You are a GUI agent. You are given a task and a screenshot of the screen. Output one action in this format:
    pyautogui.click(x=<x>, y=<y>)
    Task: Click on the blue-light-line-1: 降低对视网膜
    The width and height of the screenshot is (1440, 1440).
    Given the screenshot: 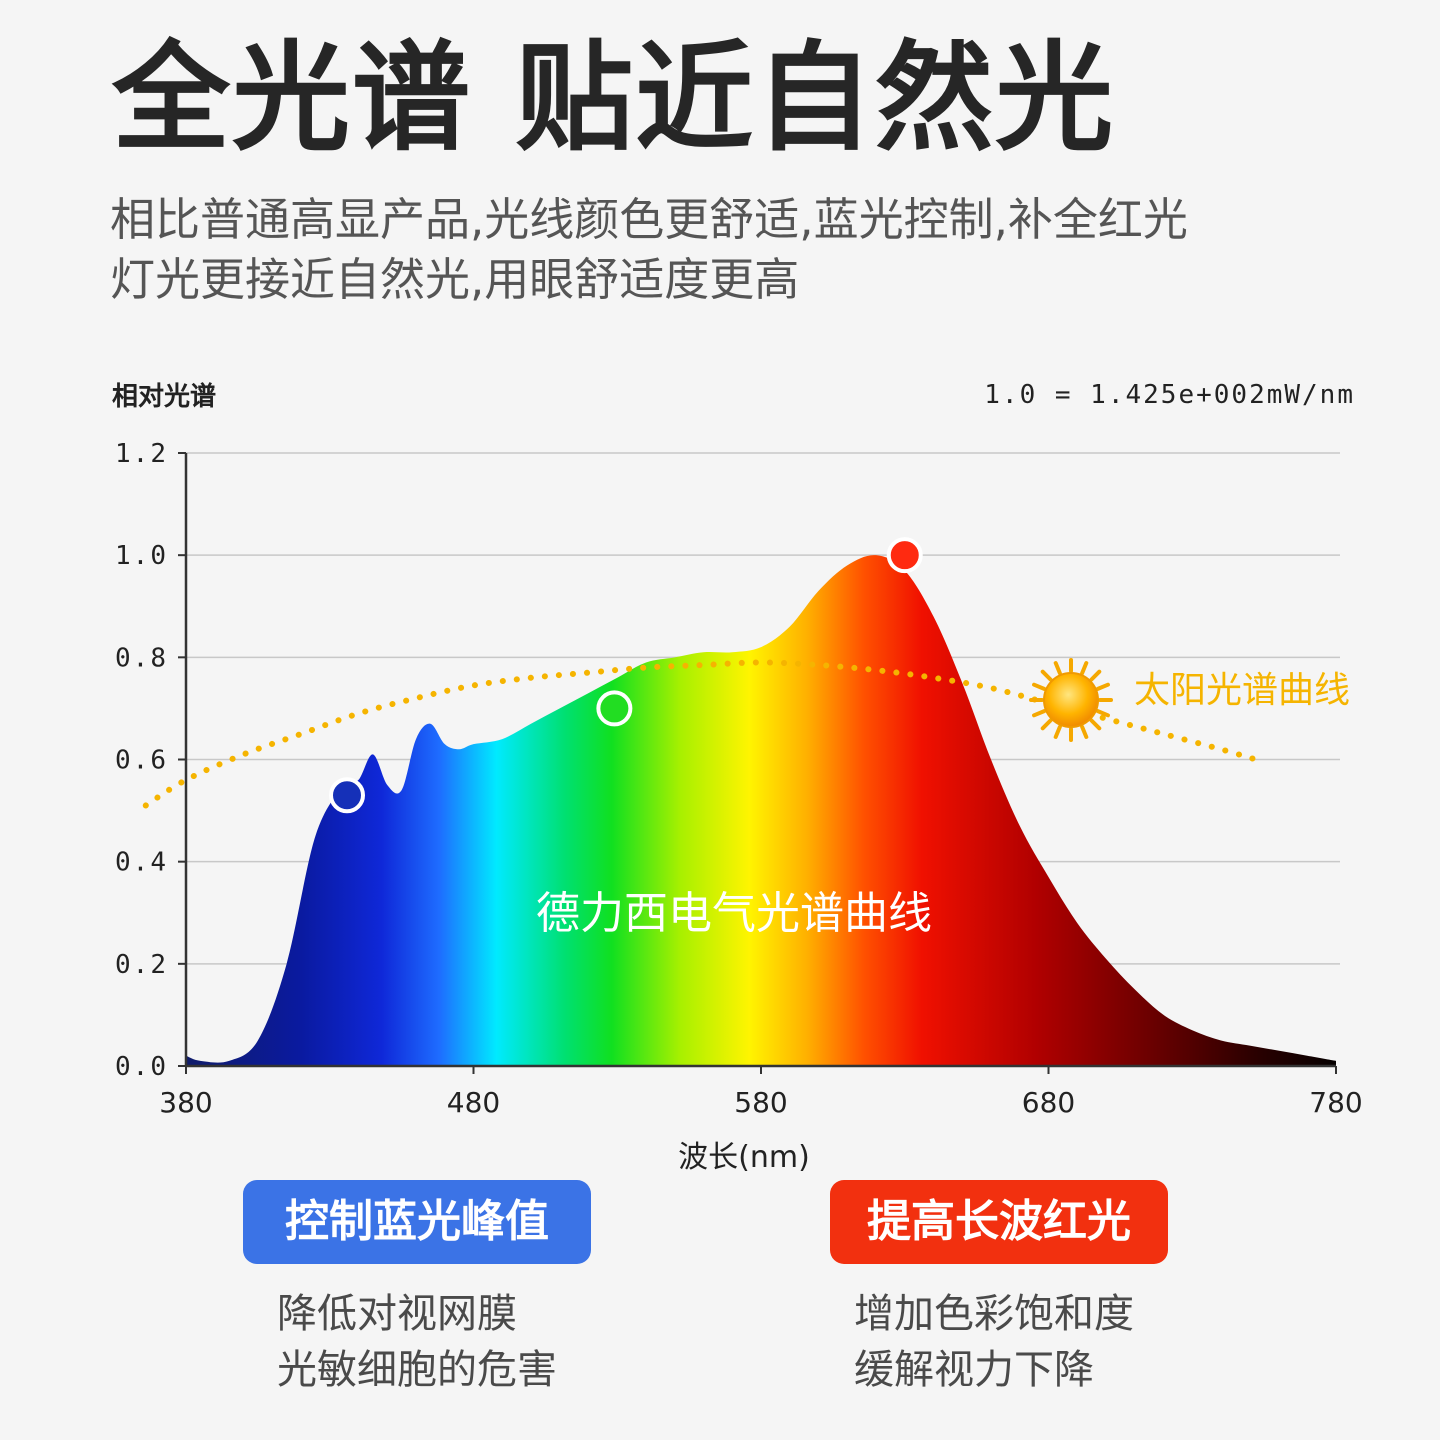 What is the action you would take?
    pyautogui.click(x=397, y=1314)
    